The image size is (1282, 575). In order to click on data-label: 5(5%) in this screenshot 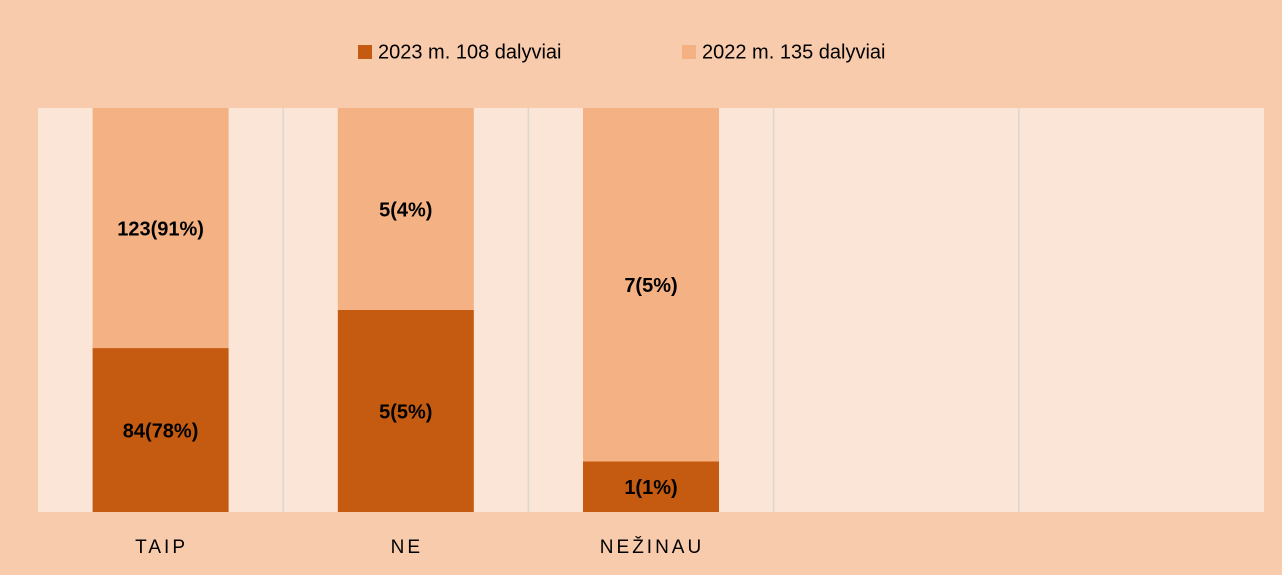, I will do `click(405, 412)`.